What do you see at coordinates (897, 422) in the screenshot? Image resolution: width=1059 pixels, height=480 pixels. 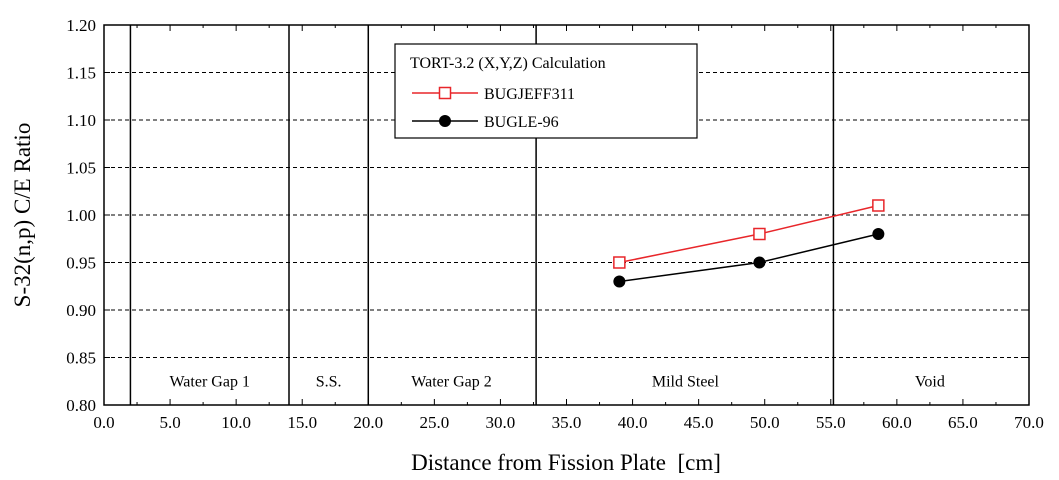 I see `x-tick-label: 60.0` at bounding box center [897, 422].